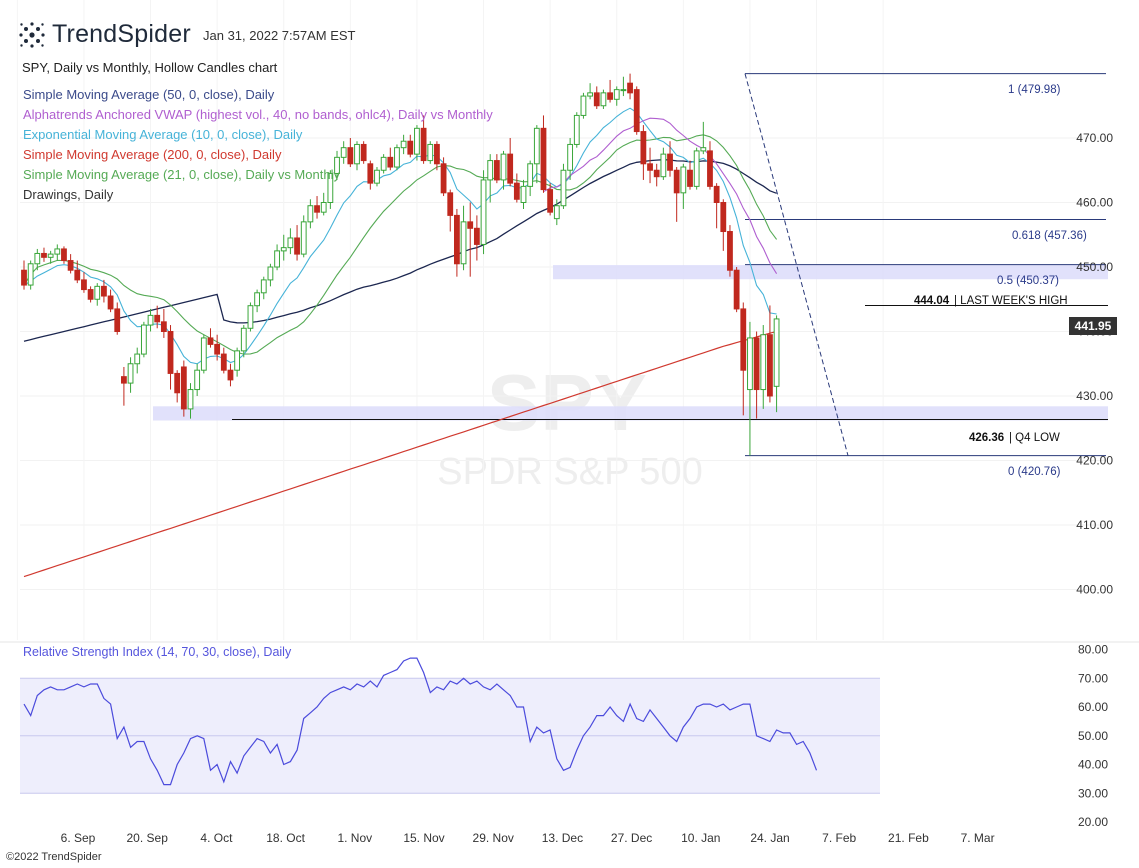  Describe the element at coordinates (932, 301) in the screenshot. I see `week-high-value: 444.04` at that location.